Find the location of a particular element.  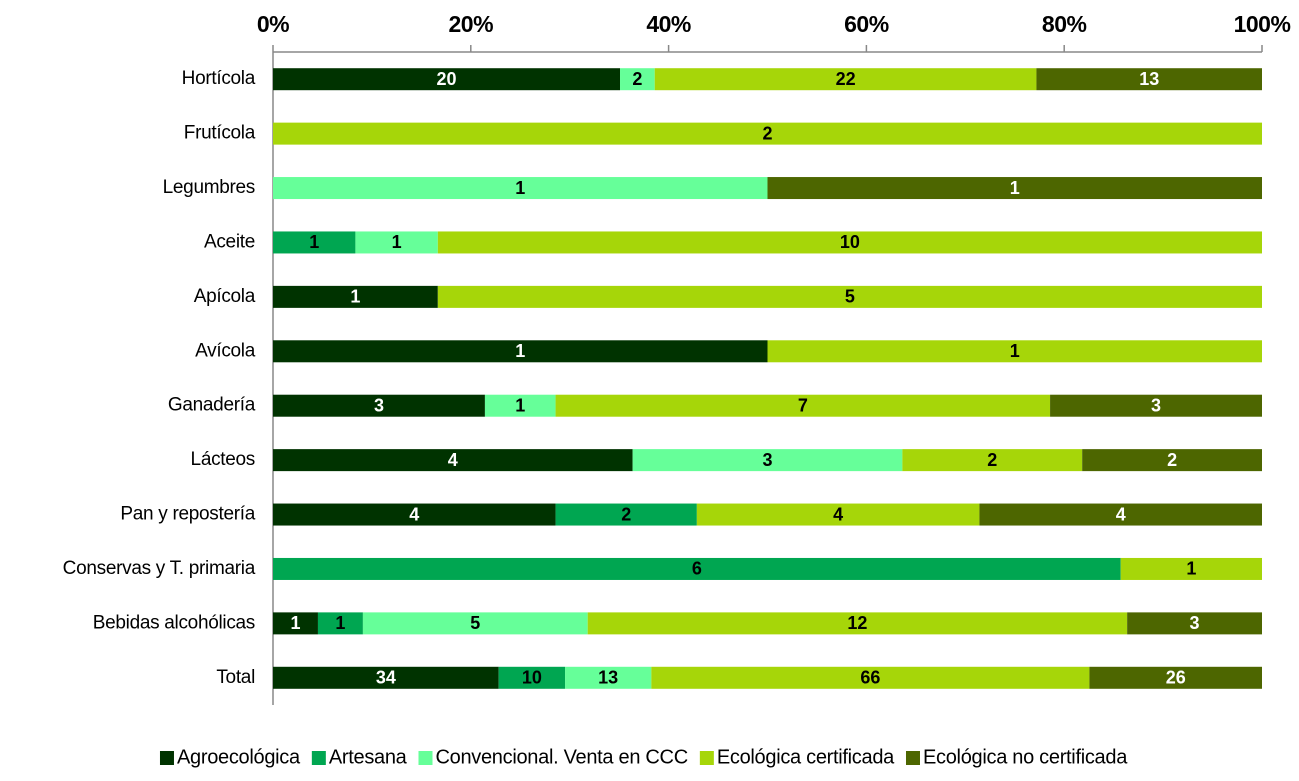

data-label: 22 is located at coordinates (846, 79).